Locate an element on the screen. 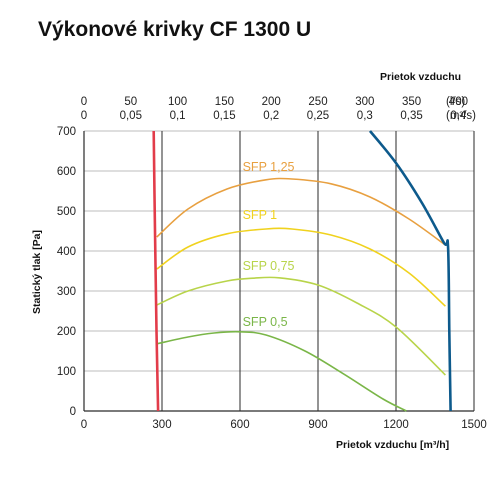 The image size is (500, 500). x-tick-label: 1500 is located at coordinates (474, 425).